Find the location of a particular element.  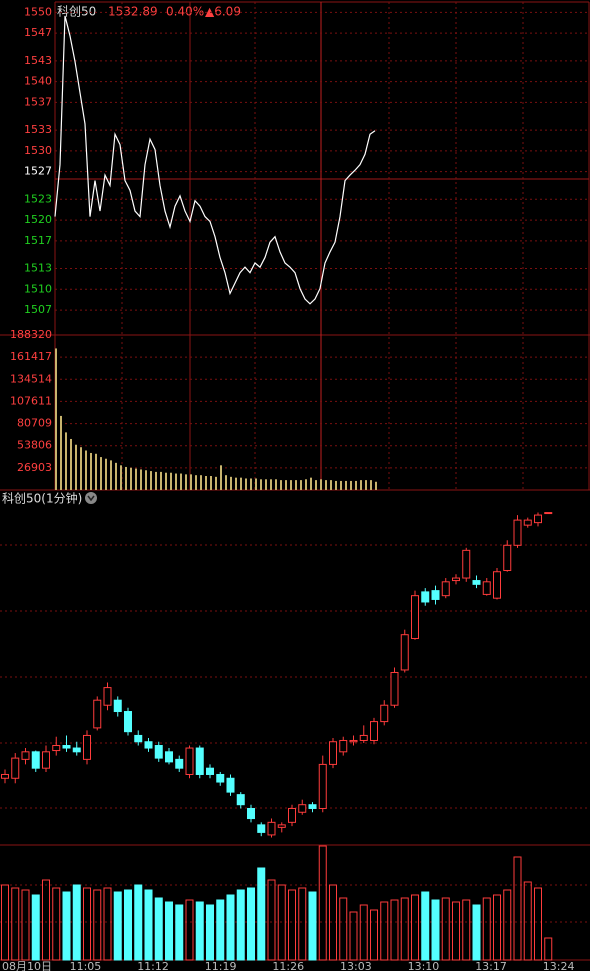

x-tick-label: 13:24 is located at coordinates (559, 965).